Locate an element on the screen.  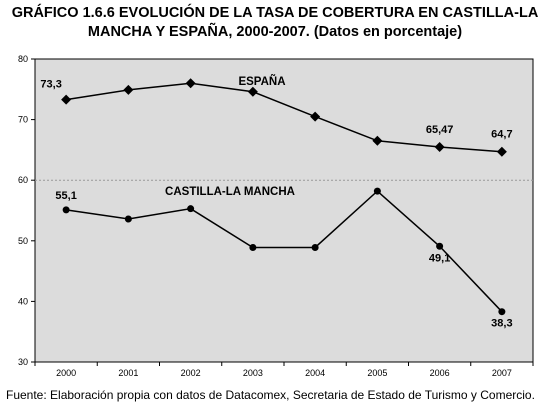
y-tick-label: 70 is located at coordinates (23, 120).